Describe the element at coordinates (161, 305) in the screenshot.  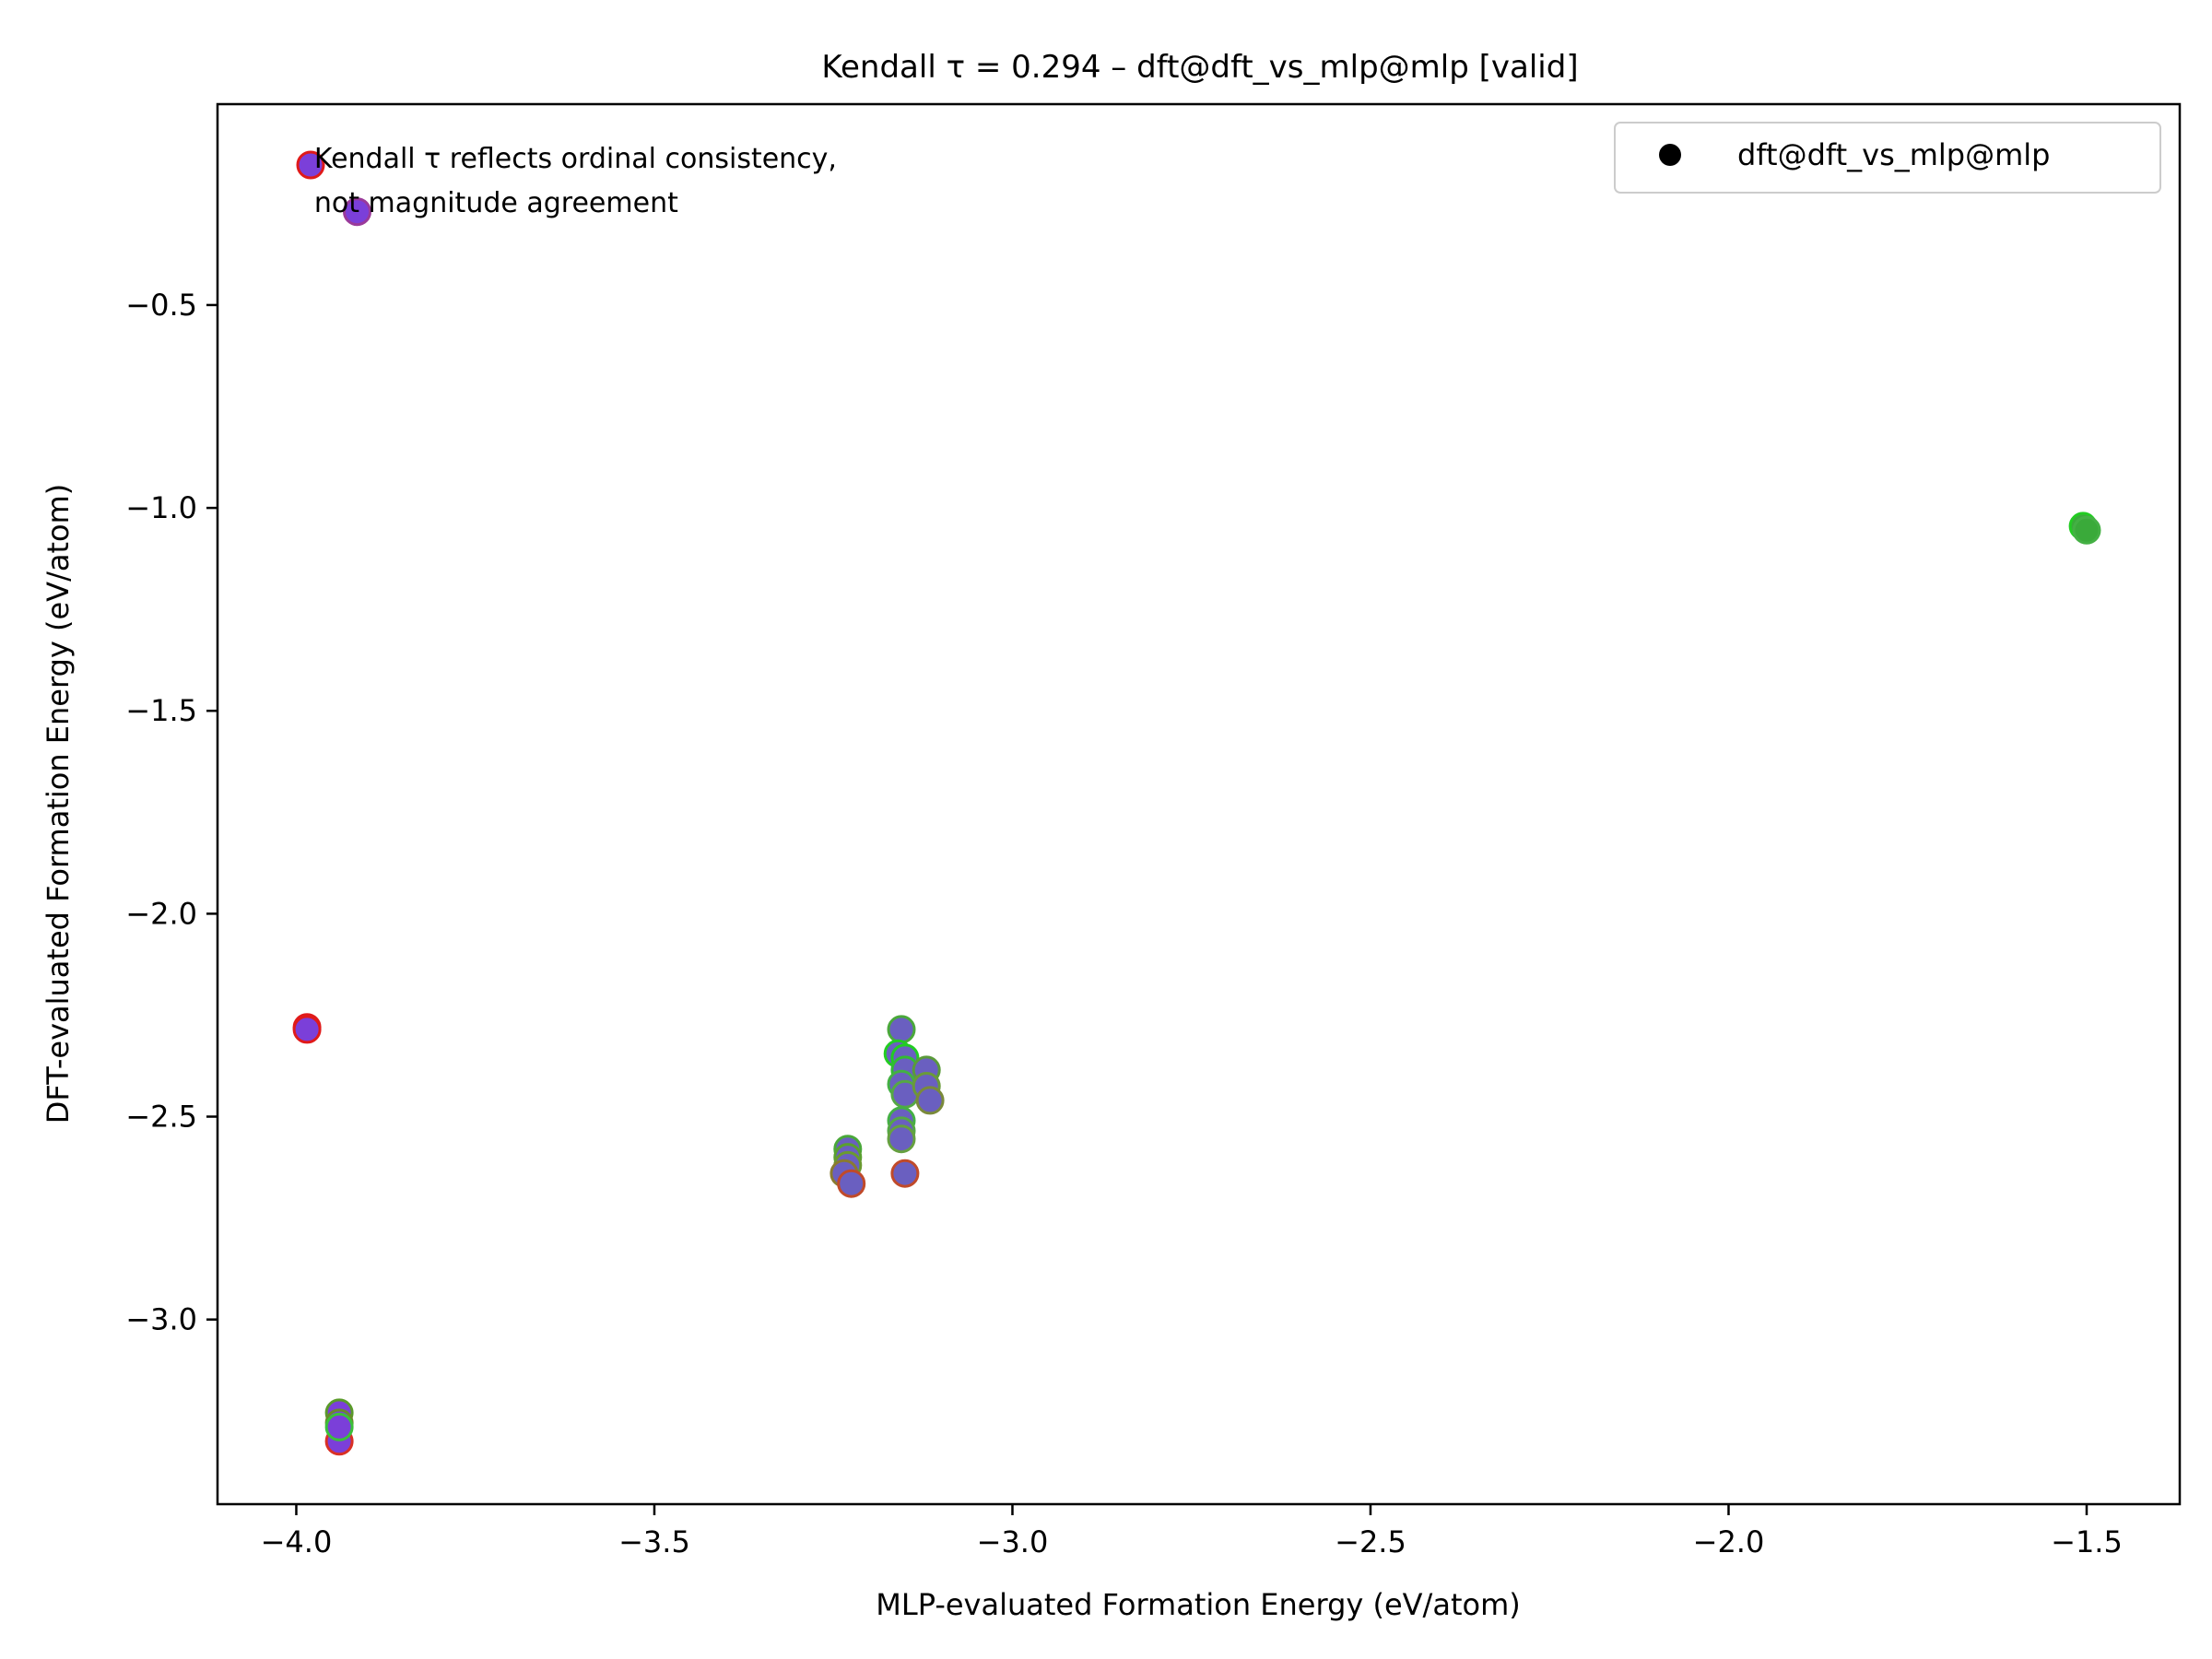
I see `y-tick-label: −0.5` at that location.